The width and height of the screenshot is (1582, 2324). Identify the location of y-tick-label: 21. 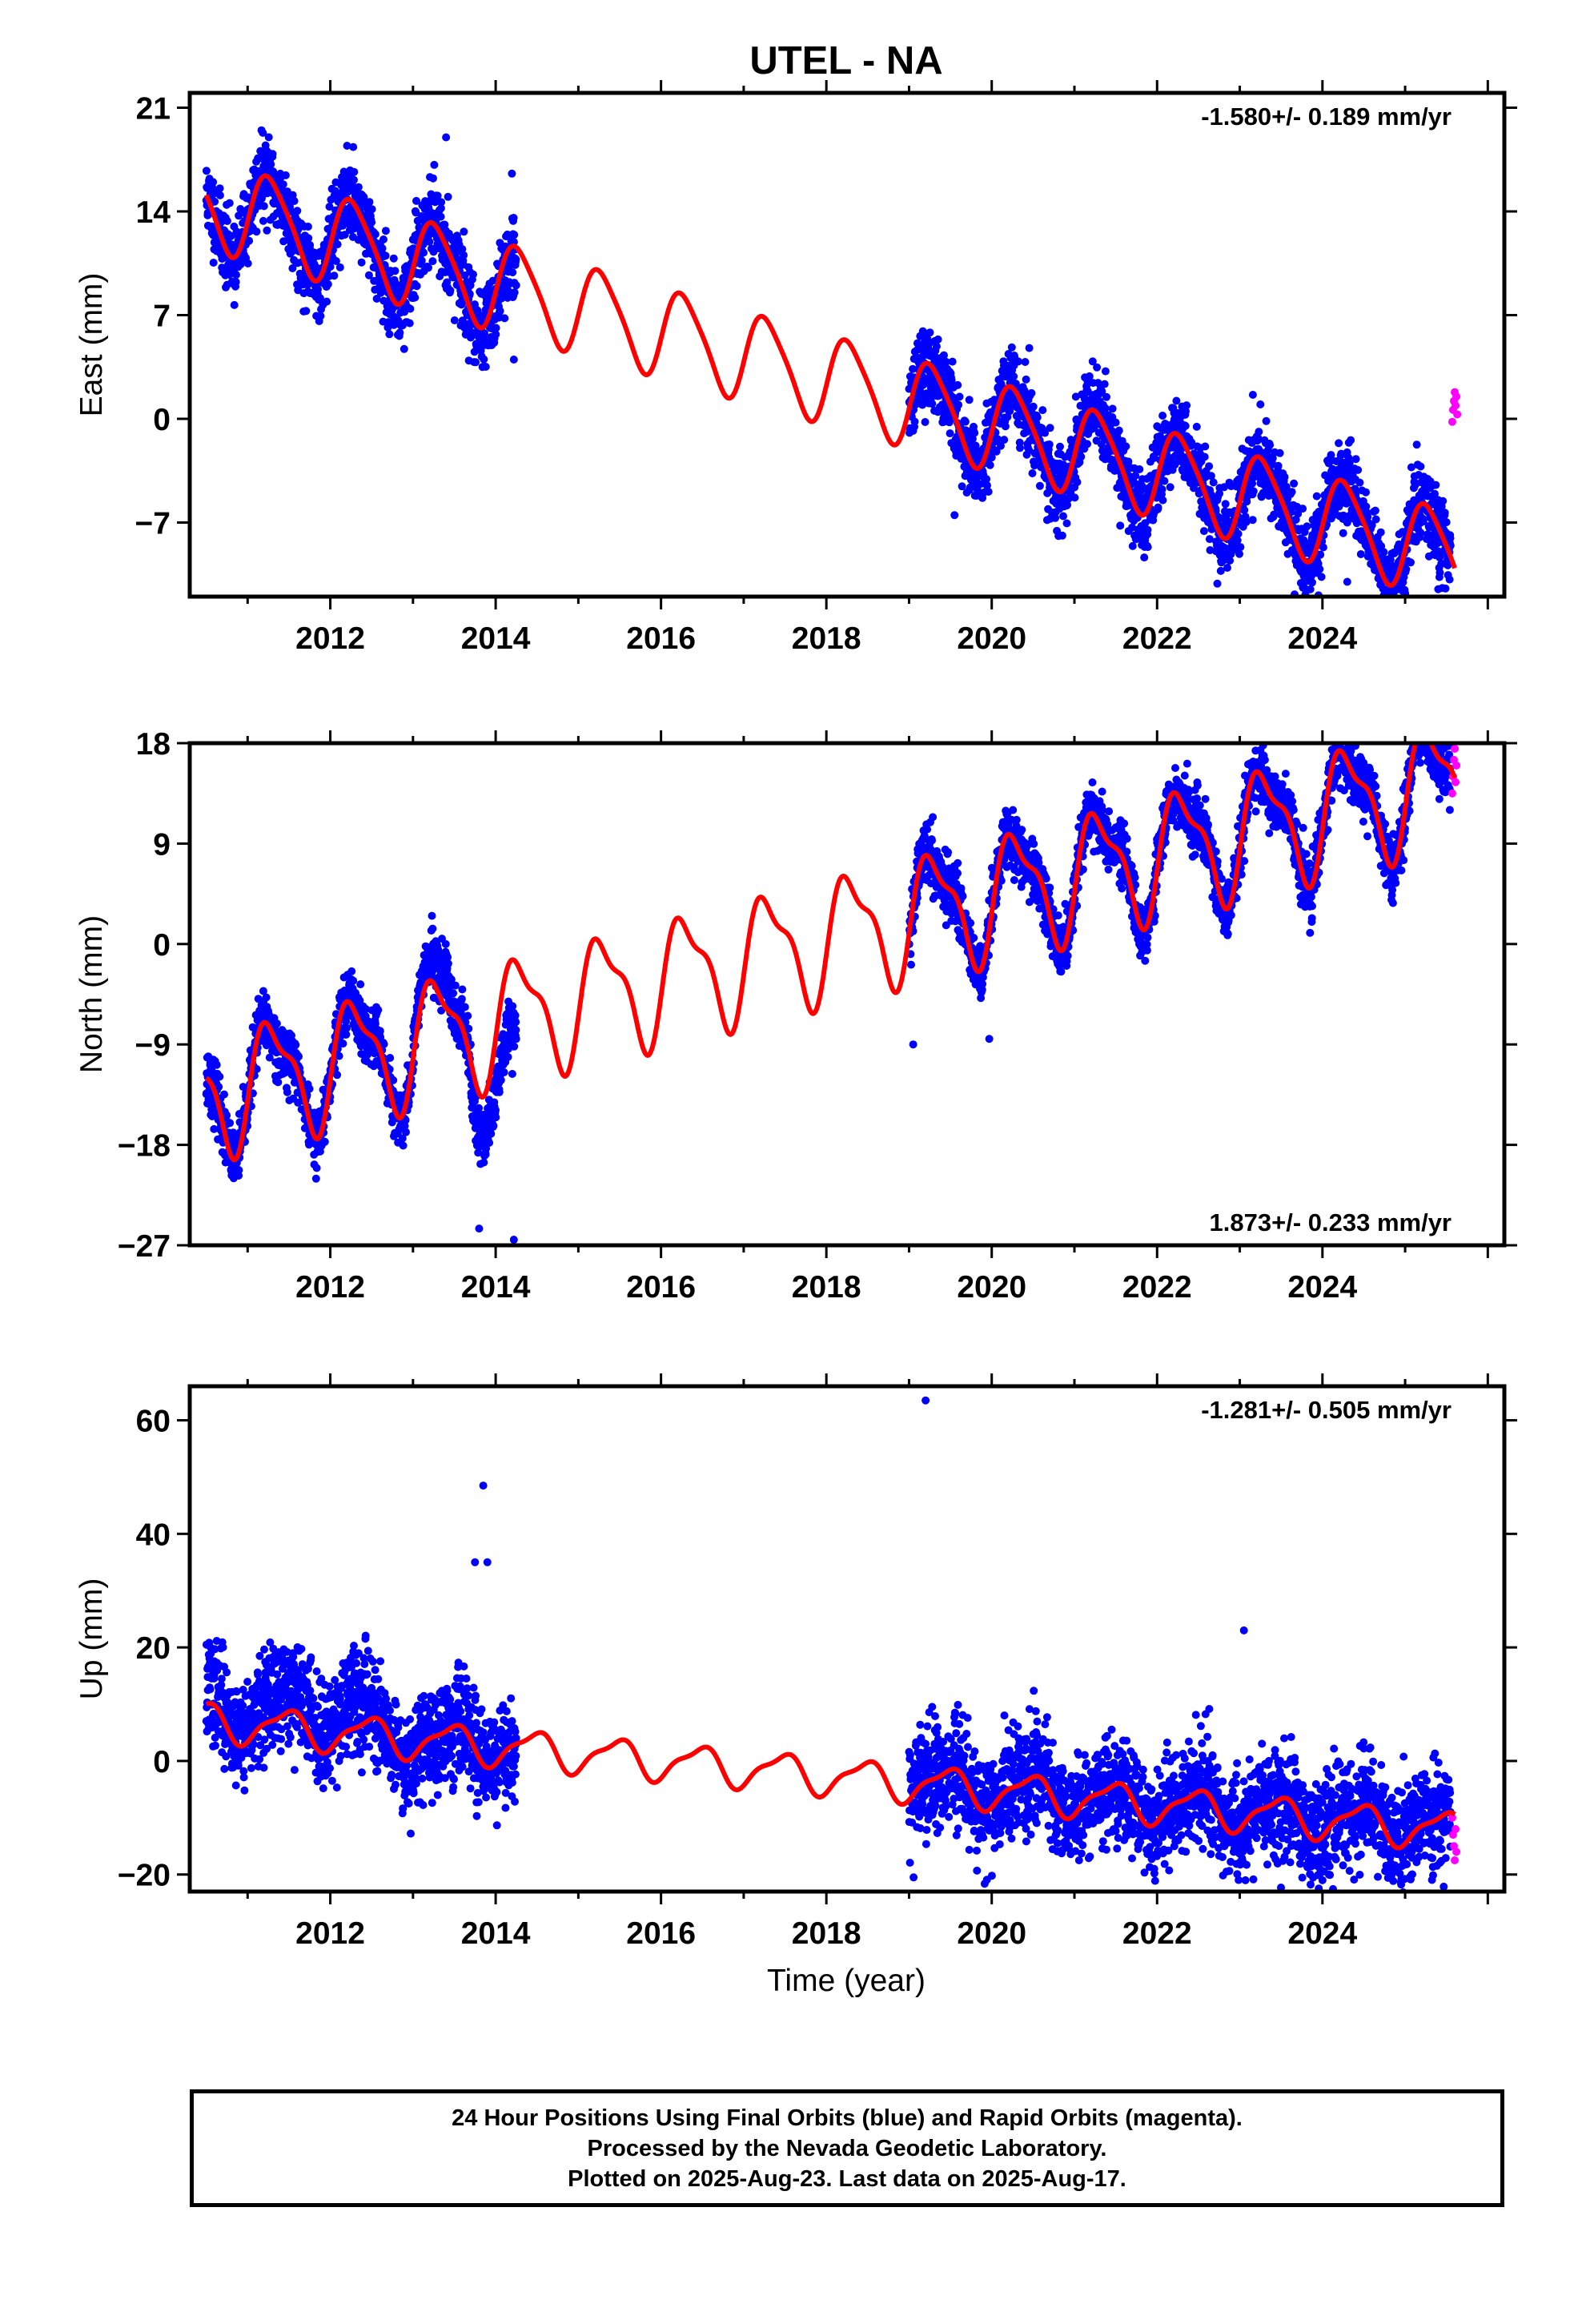
(154, 109).